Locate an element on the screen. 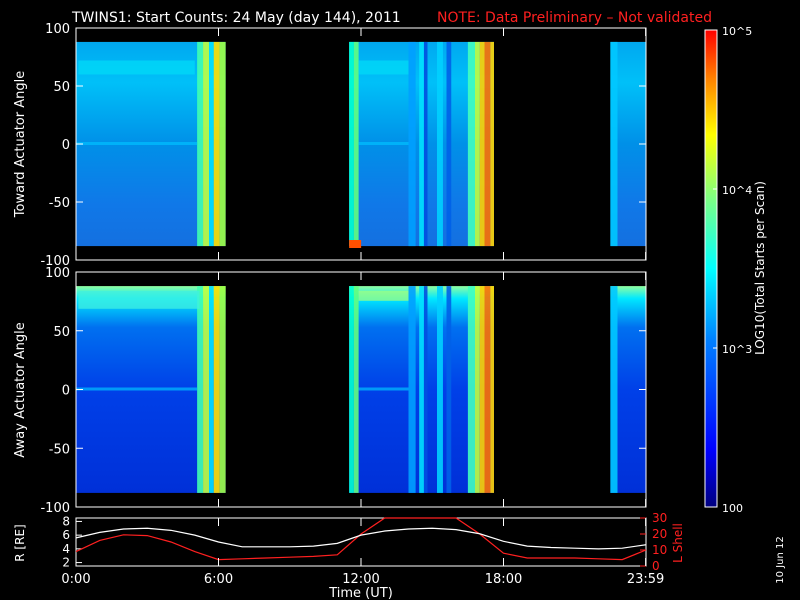 The height and width of the screenshot is (600, 800). orbit-right-ticks: 30 20 10 0 is located at coordinates (653, 542).